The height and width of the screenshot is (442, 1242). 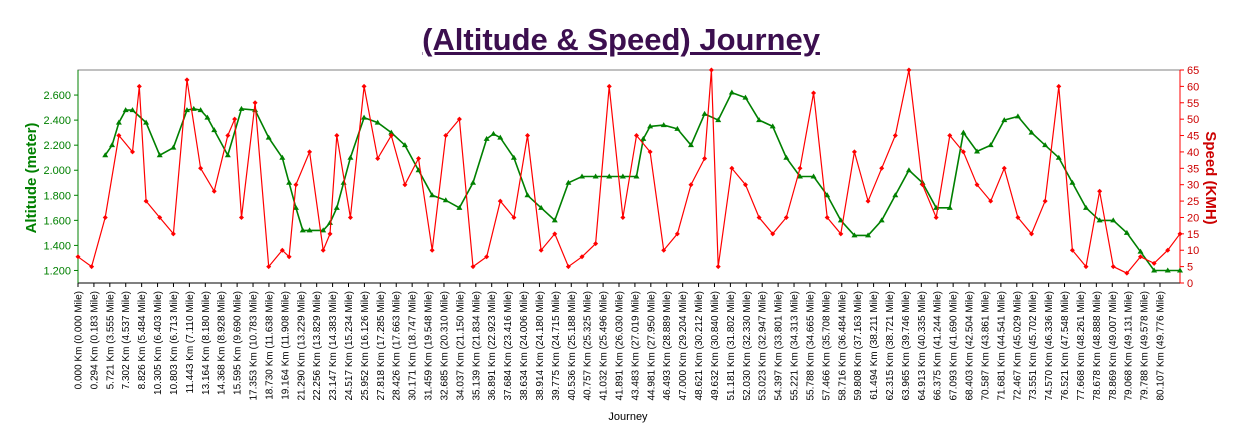 I want to click on x-tick-label: 5.721 Km (3.555 Mile), so click(x=110, y=340).